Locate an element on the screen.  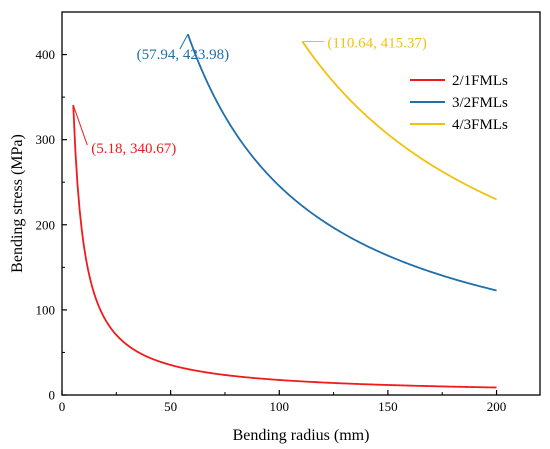
legend-label-3: 4/3FMLs is located at coordinates (480, 125).